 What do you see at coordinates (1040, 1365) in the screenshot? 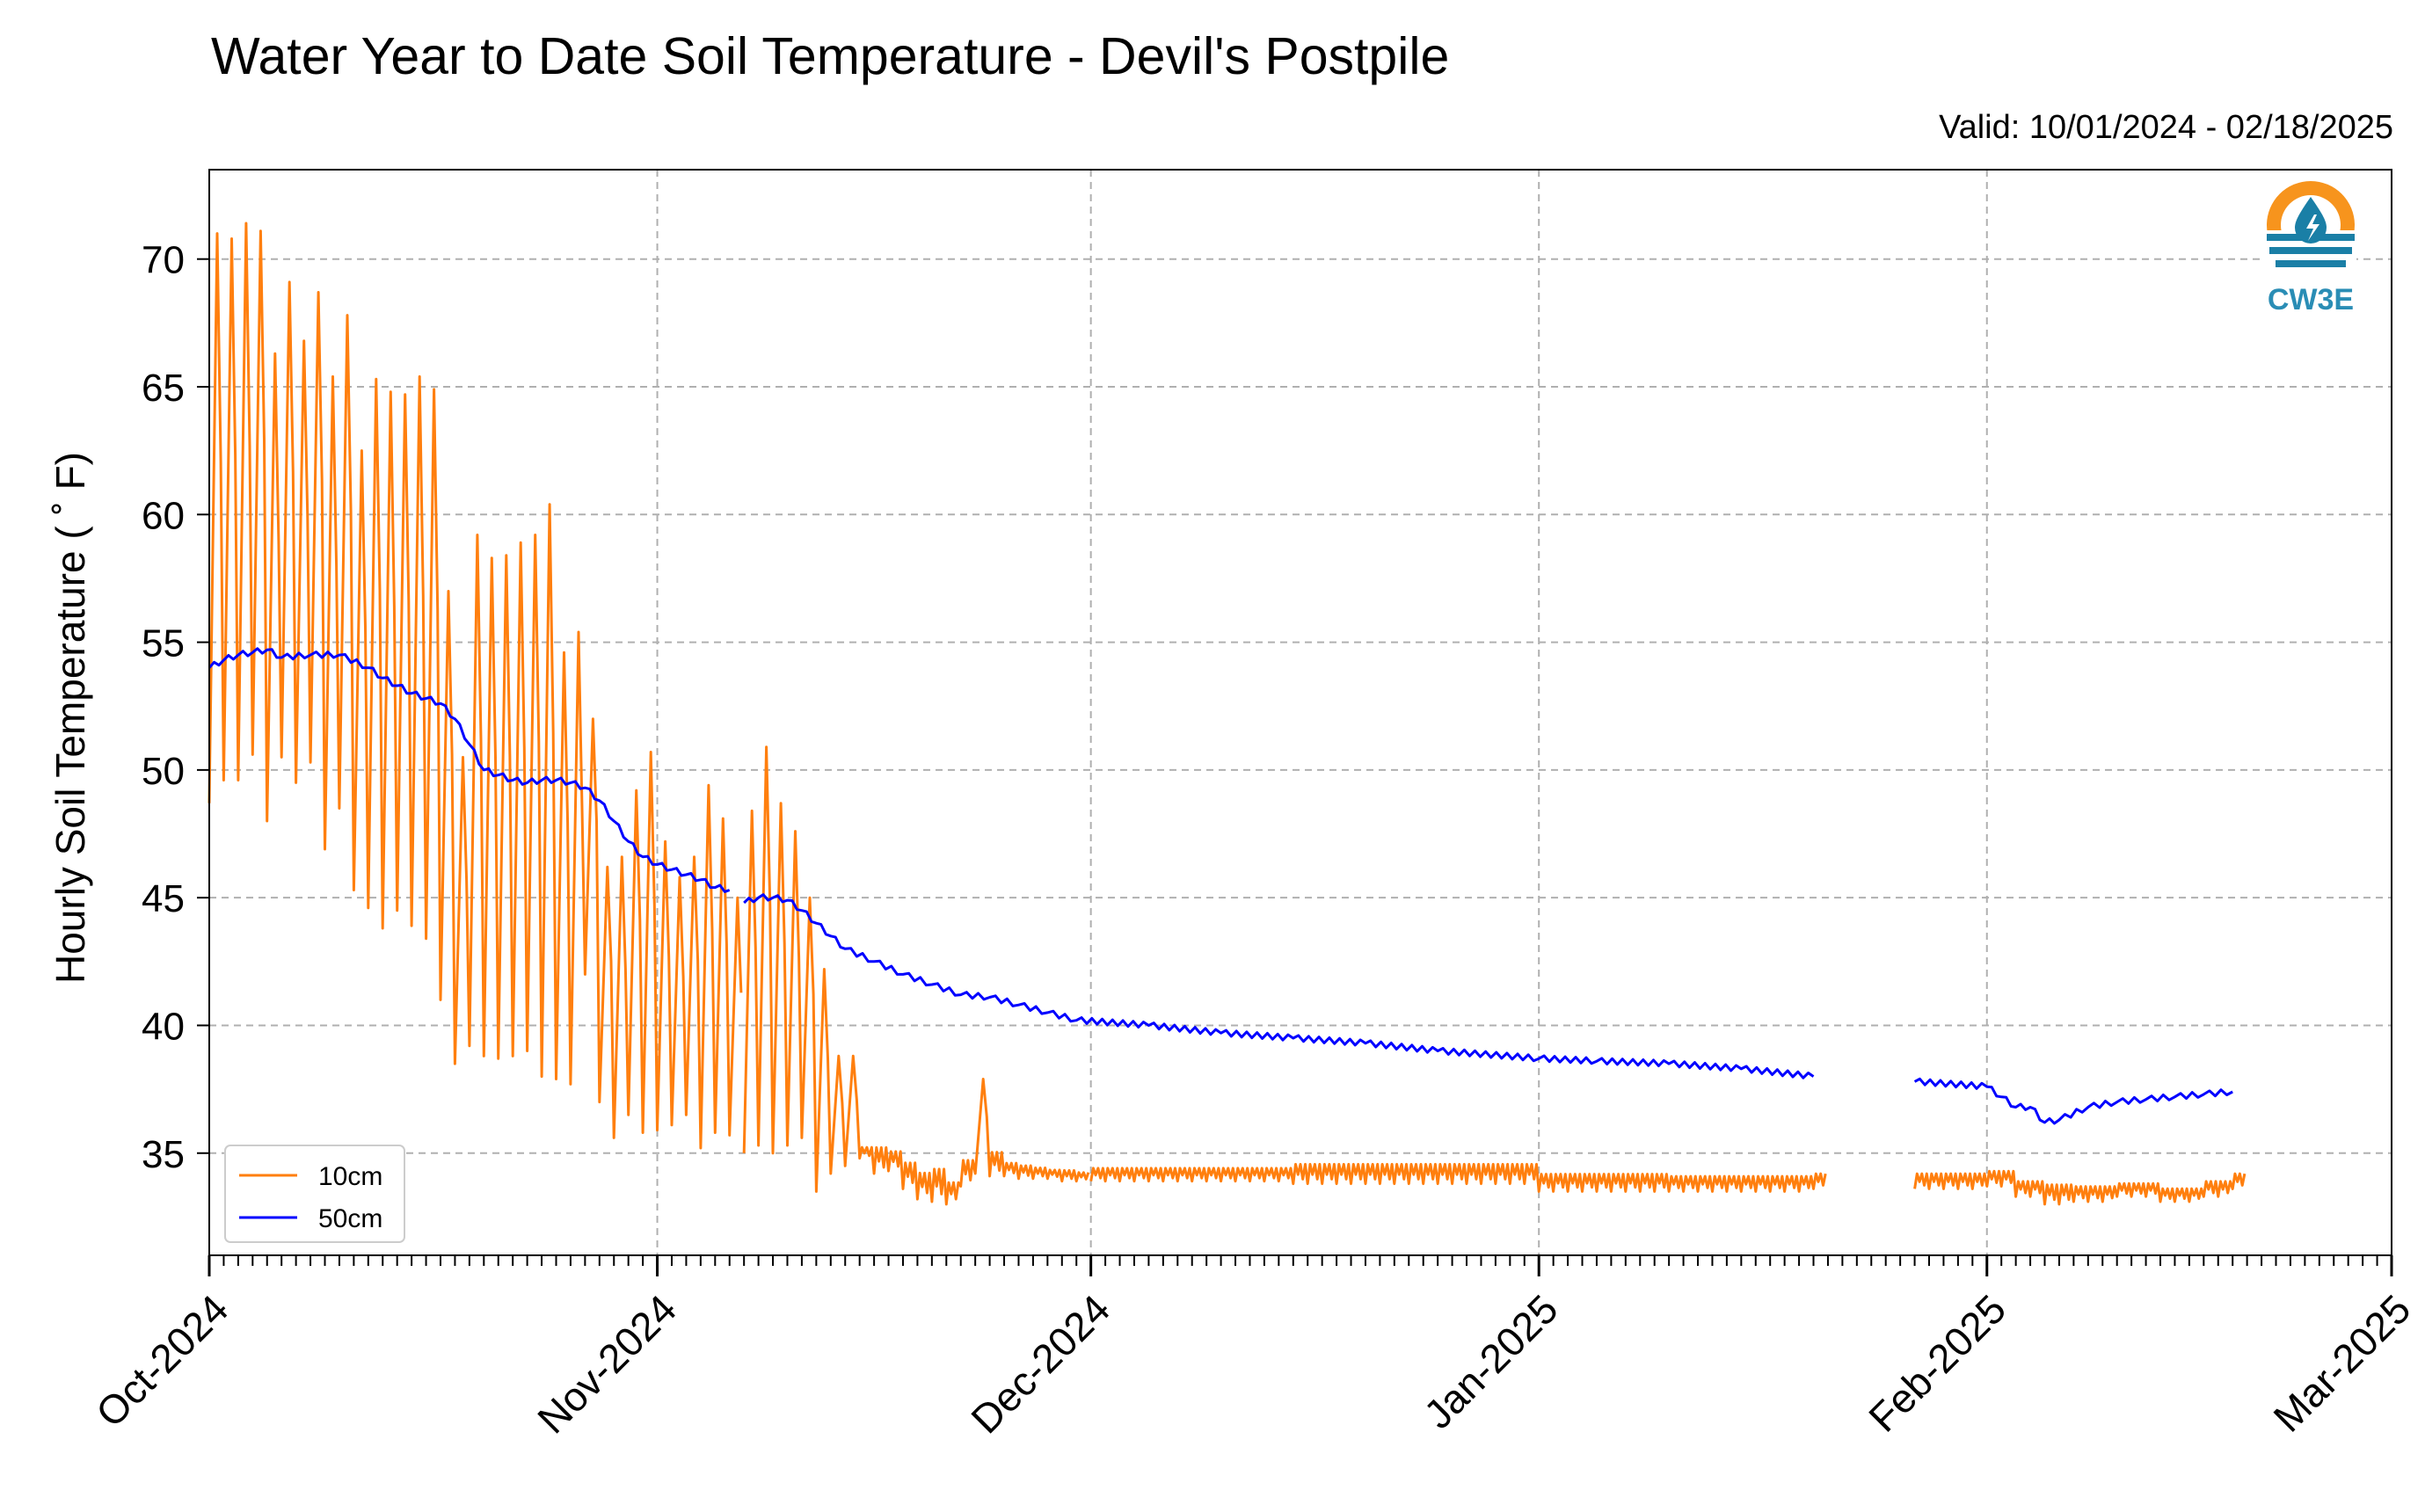
I see `x-tick-label: Dec-2024` at bounding box center [1040, 1365].